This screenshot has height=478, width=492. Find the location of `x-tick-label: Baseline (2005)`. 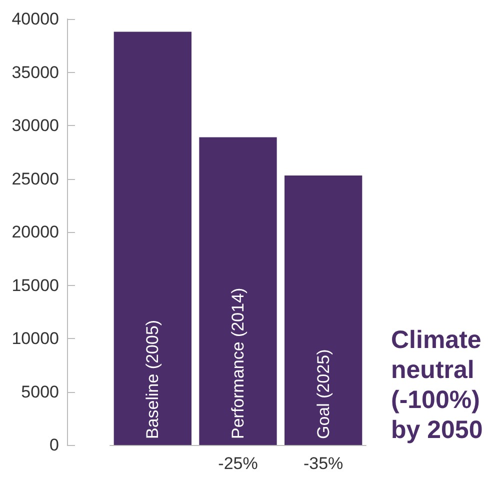

x-tick-label: Baseline (2005) is located at coordinates (152, 379).